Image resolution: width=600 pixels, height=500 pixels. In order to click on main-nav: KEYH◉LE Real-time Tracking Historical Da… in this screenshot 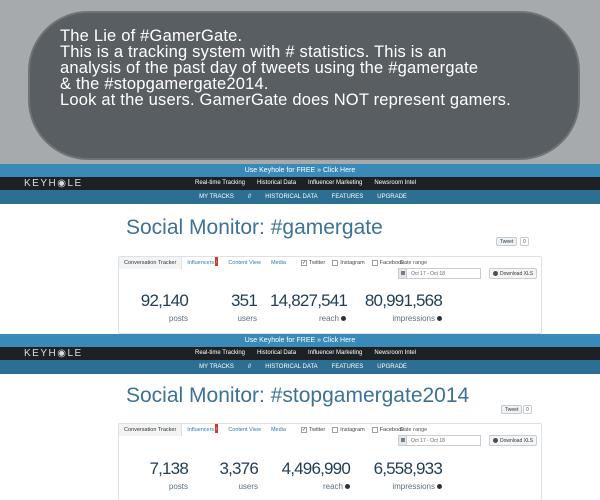, I will do `click(300, 183)`.